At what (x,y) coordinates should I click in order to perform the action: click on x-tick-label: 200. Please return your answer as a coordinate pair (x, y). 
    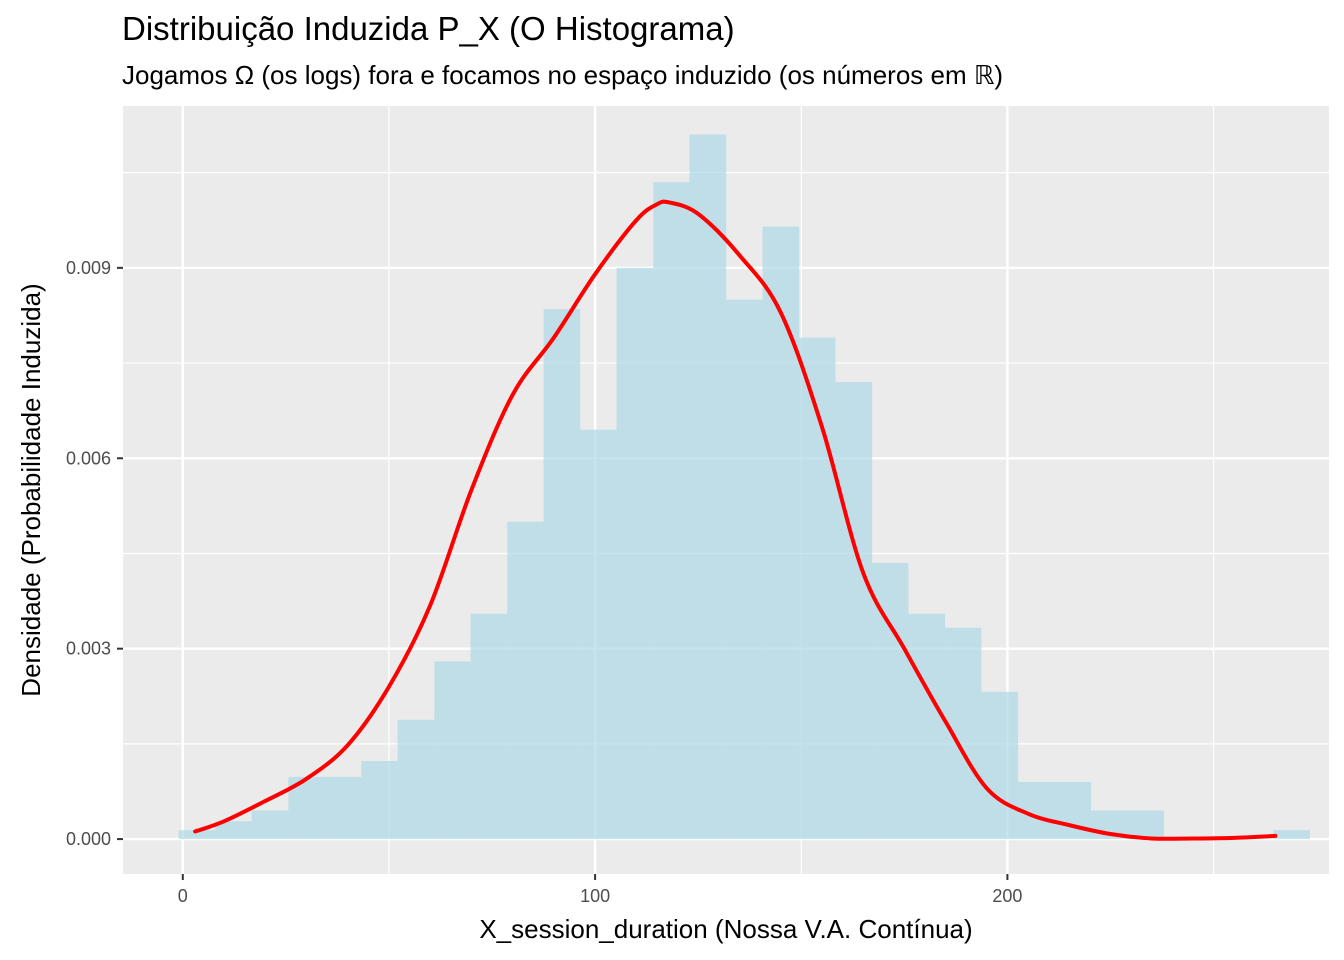
    Looking at the image, I should click on (1007, 896).